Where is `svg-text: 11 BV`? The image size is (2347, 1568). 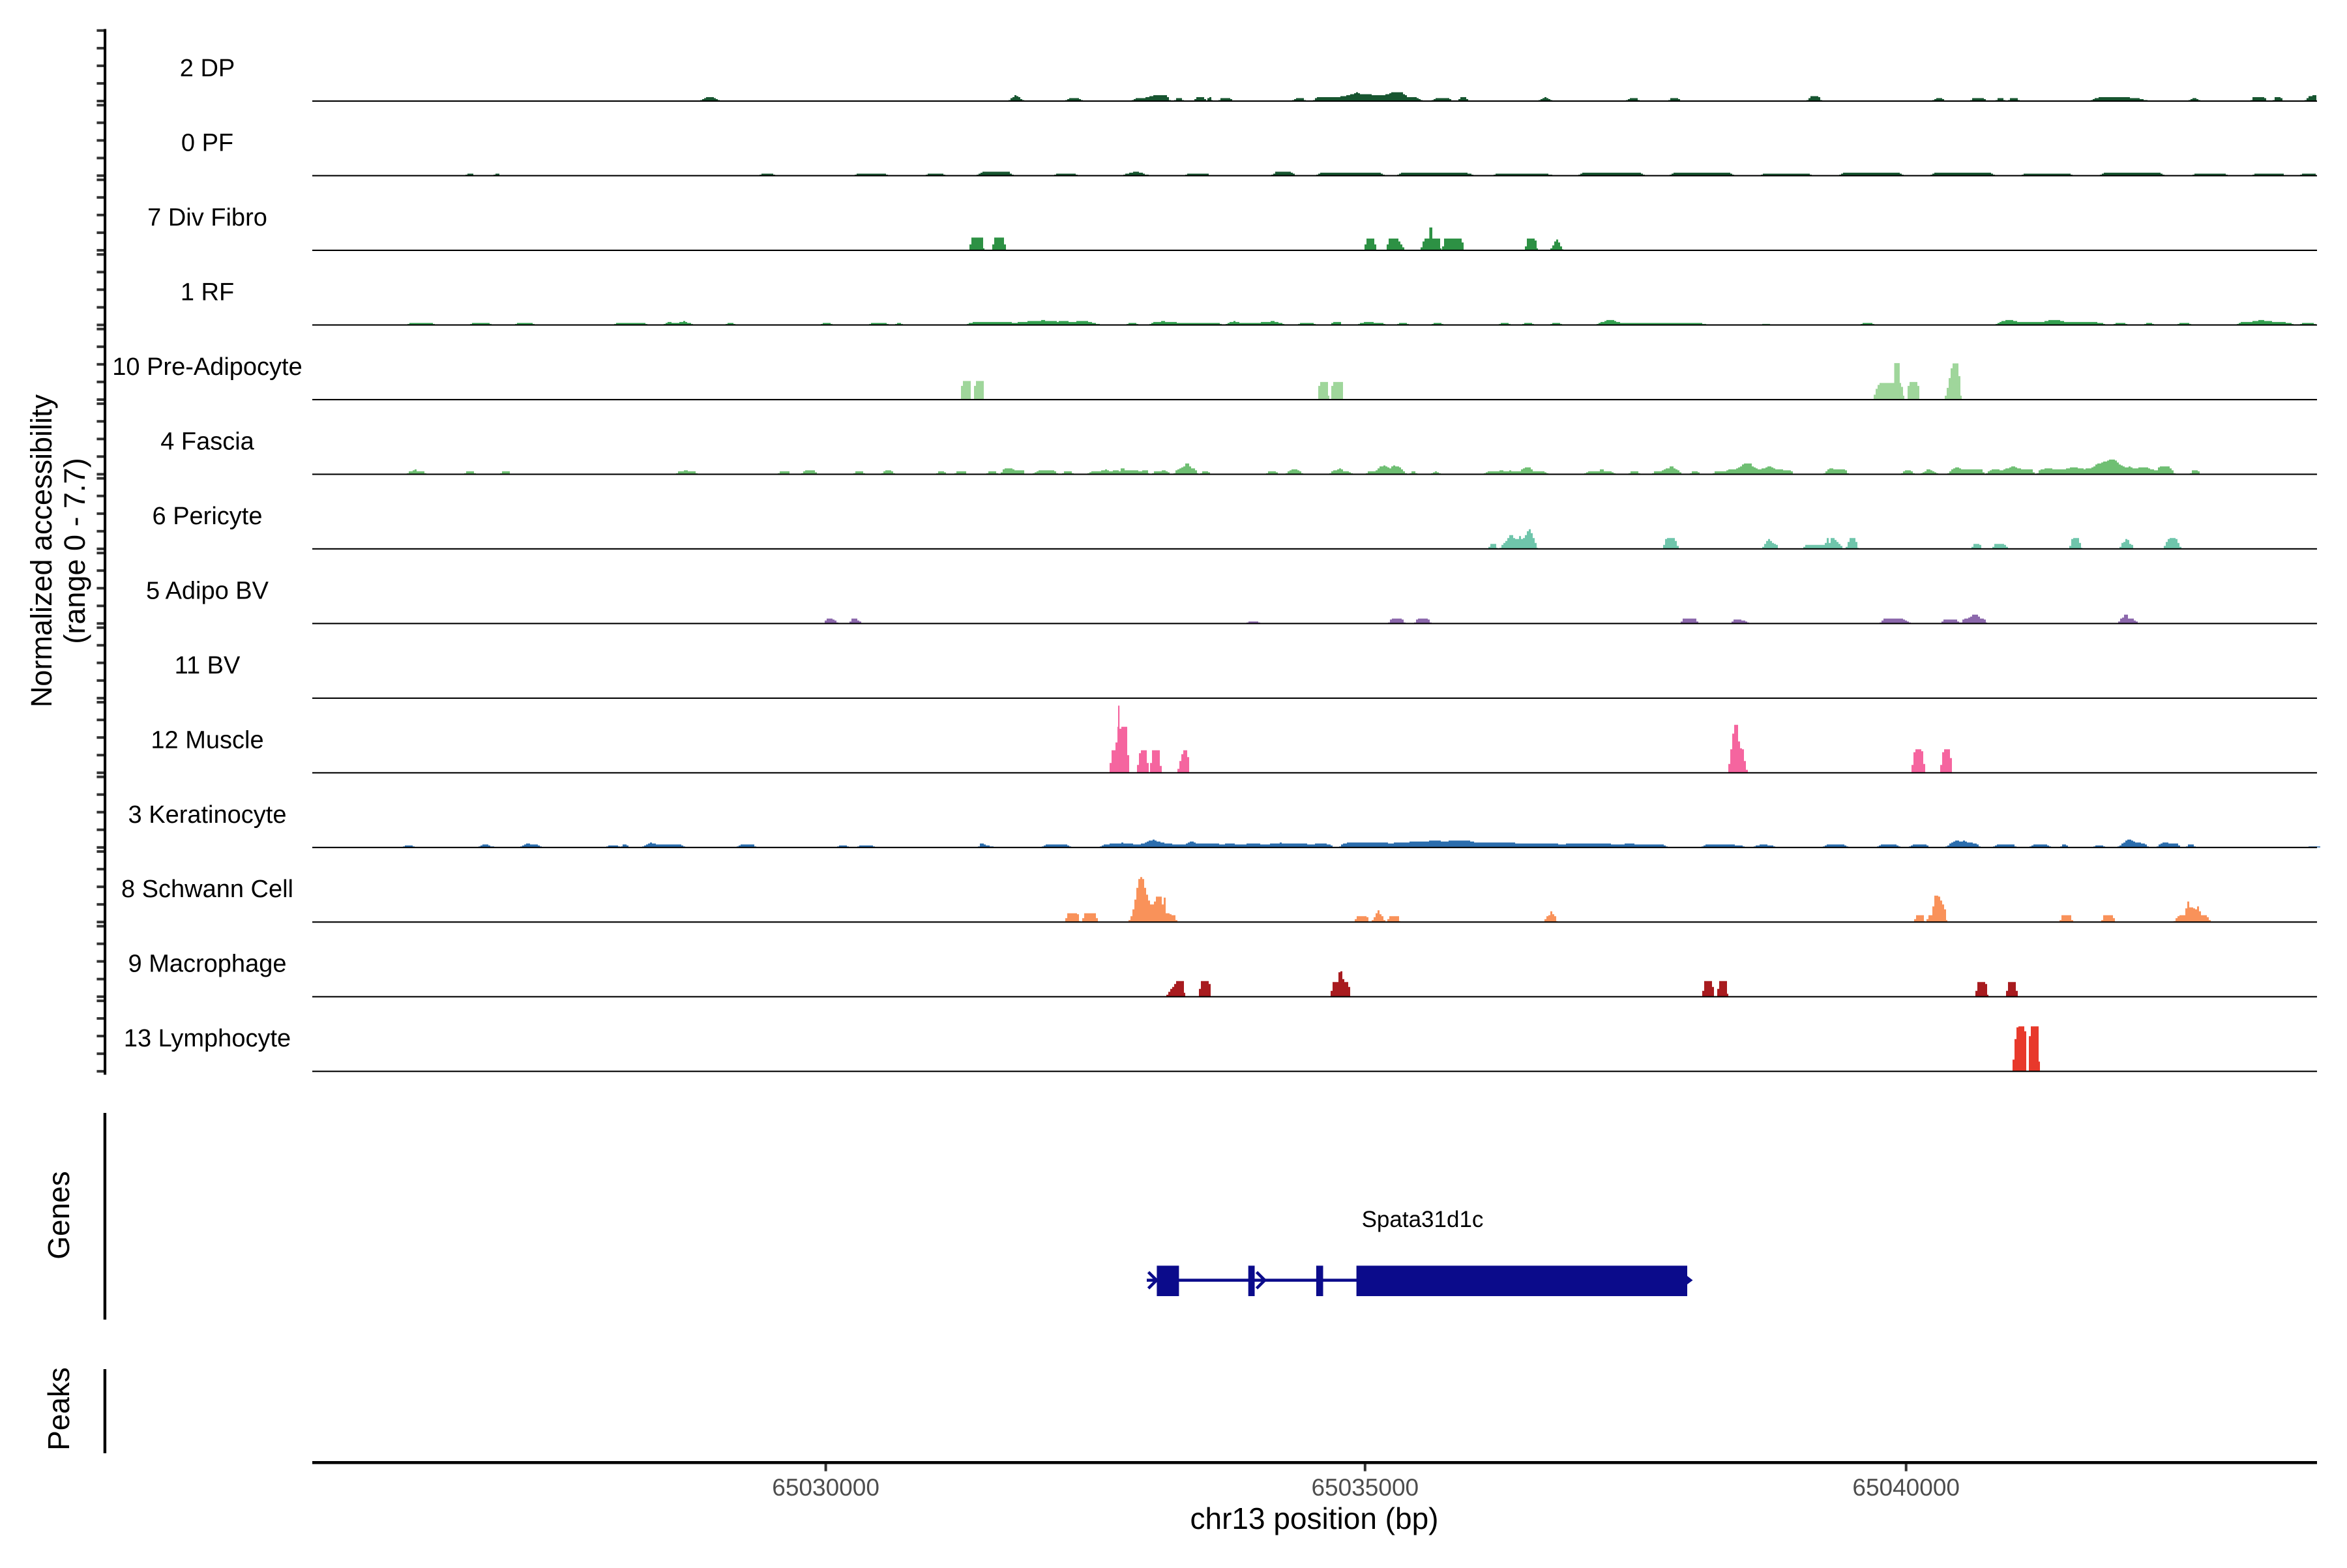 svg-text: 11 BV is located at coordinates (208, 666).